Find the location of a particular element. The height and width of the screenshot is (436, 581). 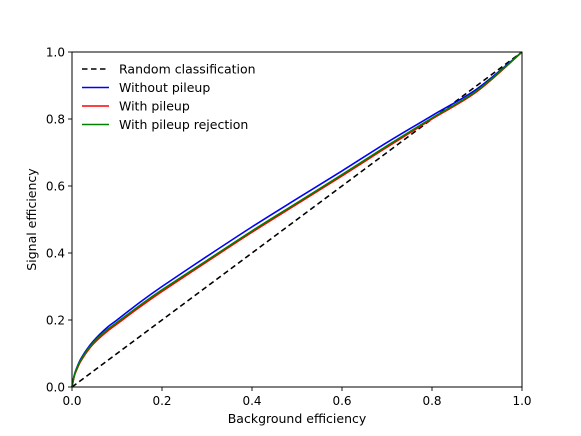

legend-label: Random classification is located at coordinates (187, 69).